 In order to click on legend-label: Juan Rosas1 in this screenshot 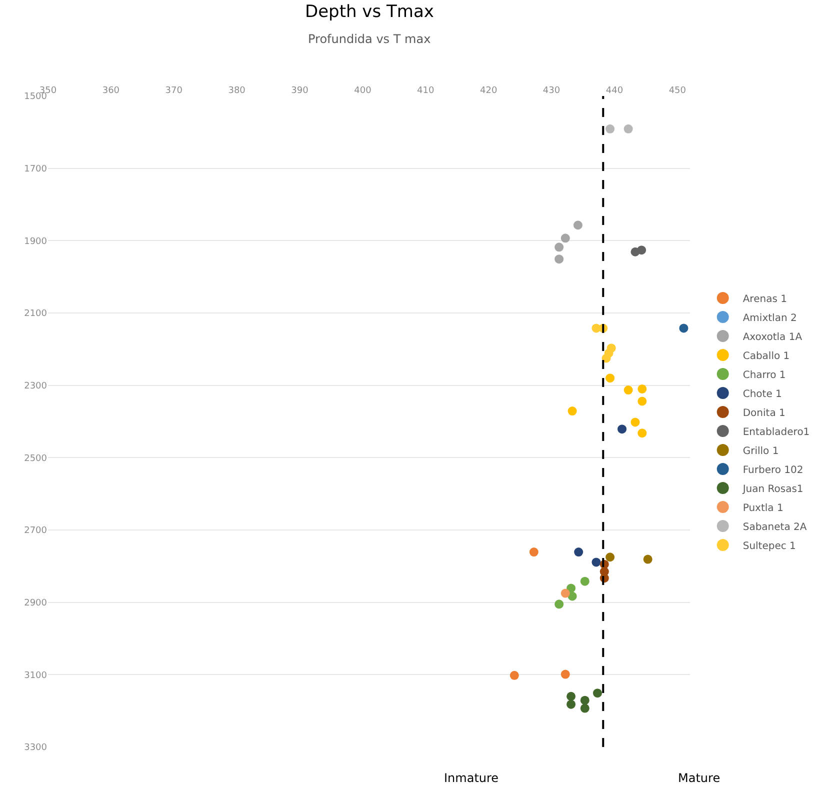, I will do `click(773, 489)`.